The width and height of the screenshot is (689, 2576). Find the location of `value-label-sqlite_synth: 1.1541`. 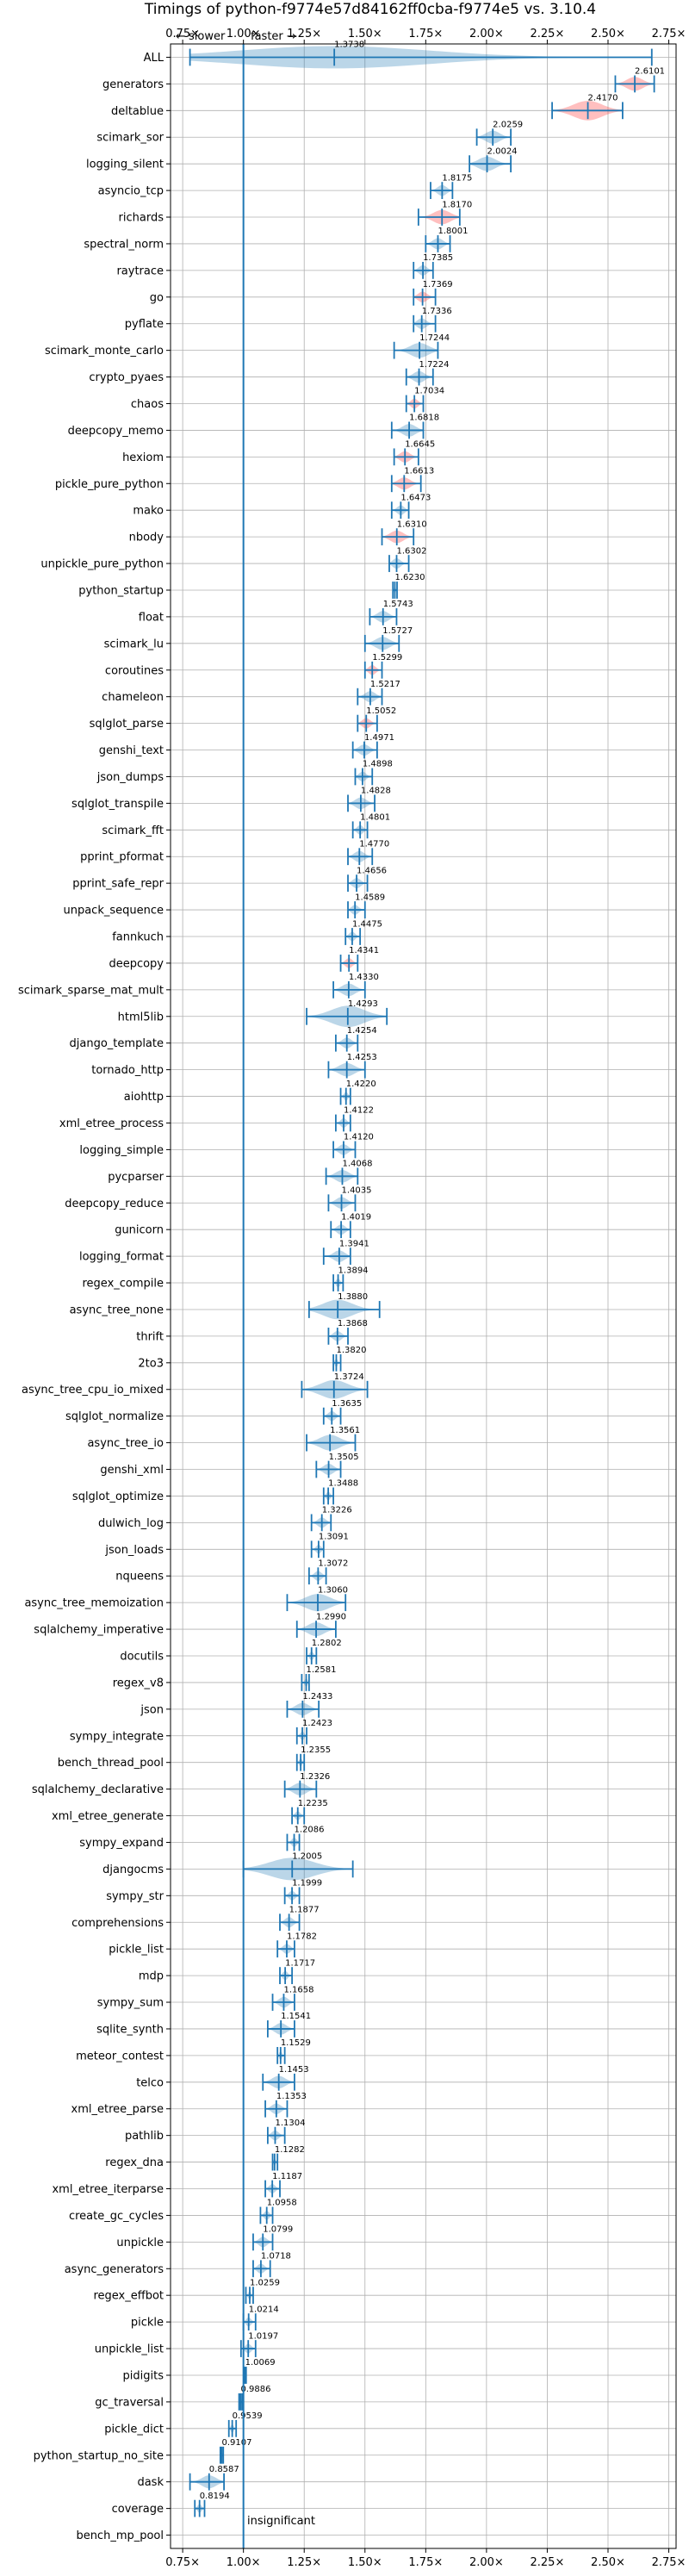

value-label-sqlite_synth: 1.1541 is located at coordinates (296, 2017).